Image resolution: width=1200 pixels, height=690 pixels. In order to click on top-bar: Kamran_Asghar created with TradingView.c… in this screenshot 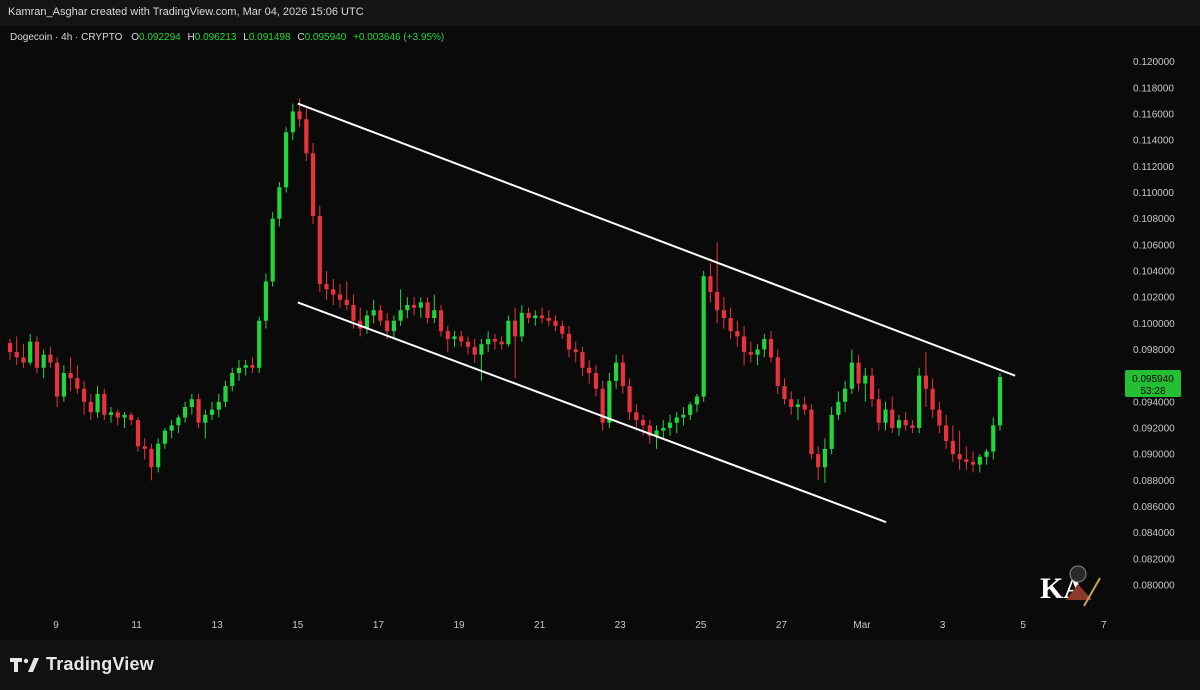, I will do `click(600, 13)`.